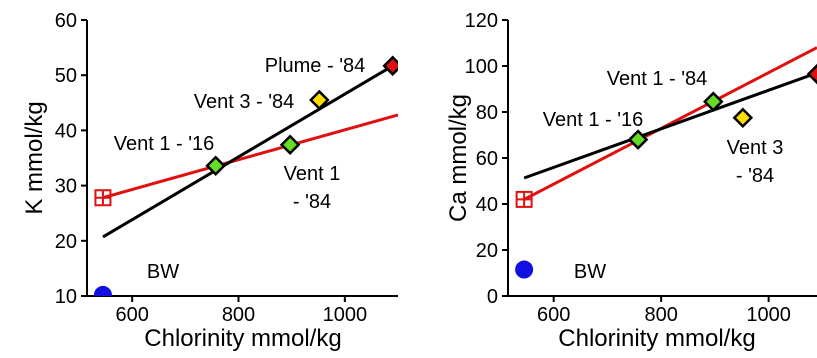  Describe the element at coordinates (481, 21) in the screenshot. I see `y-tick-label: 120` at that location.